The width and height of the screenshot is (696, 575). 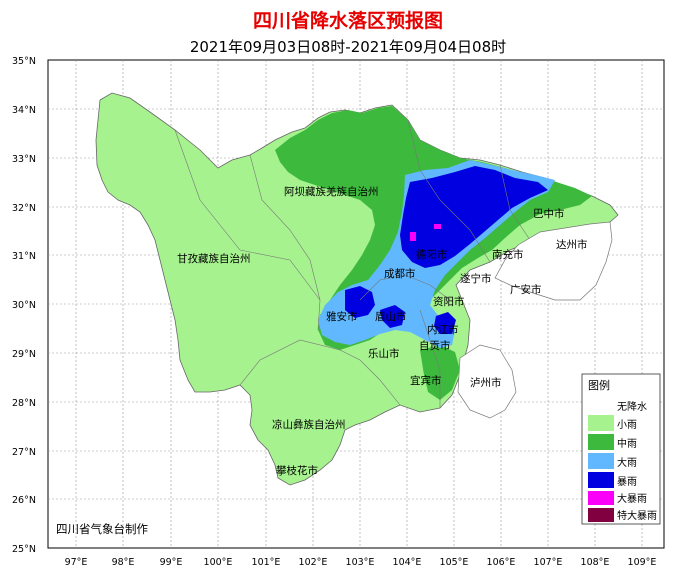 What do you see at coordinates (627, 482) in the screenshot?
I see `legend-label-torrential: 暴雨` at bounding box center [627, 482].